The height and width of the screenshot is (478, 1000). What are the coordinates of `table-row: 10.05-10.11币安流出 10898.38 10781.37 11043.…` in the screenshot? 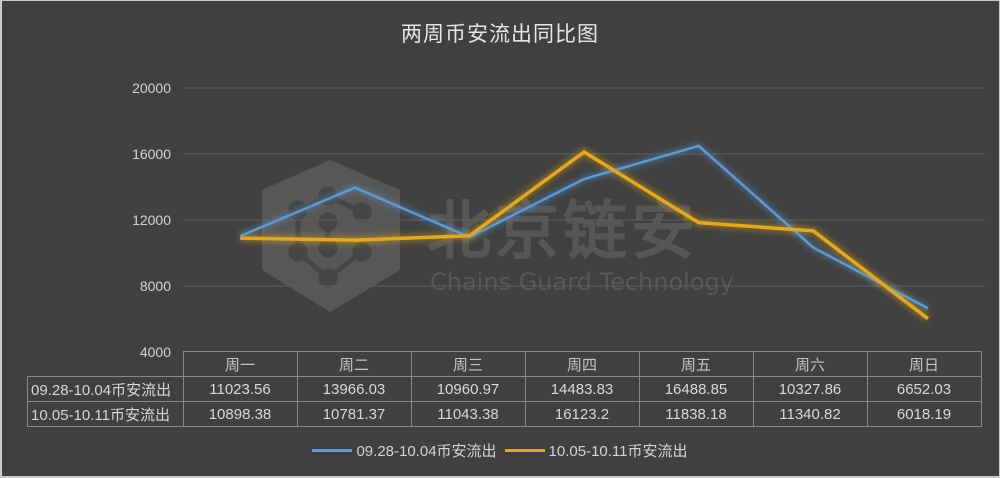 It's located at (504, 414).